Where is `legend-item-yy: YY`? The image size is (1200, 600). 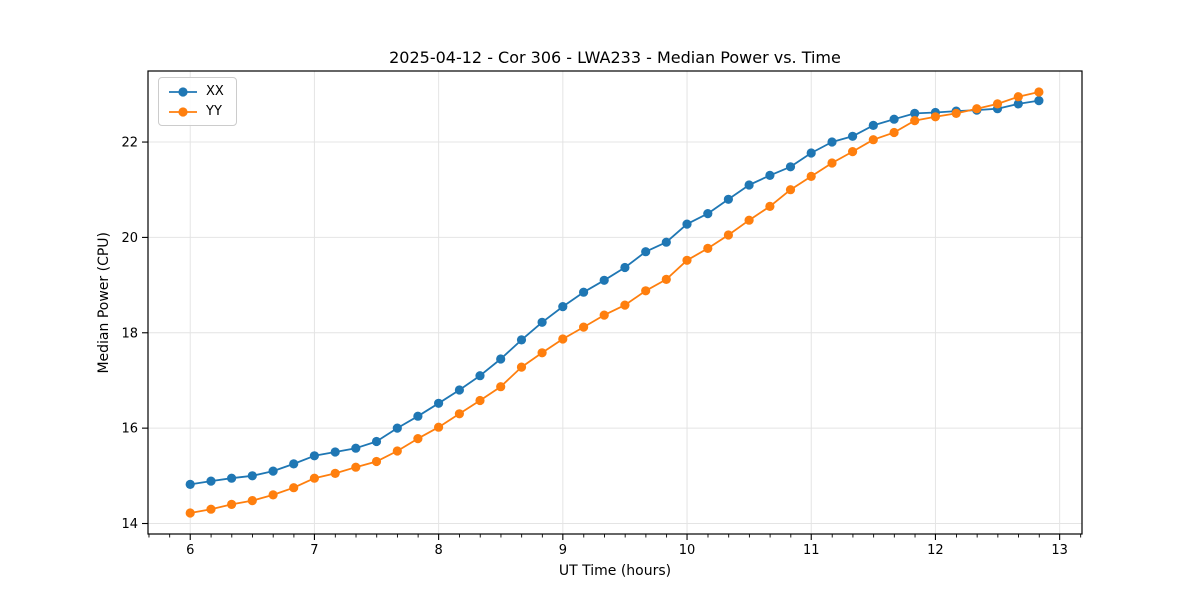
legend-item-yy: YY is located at coordinates (196, 111).